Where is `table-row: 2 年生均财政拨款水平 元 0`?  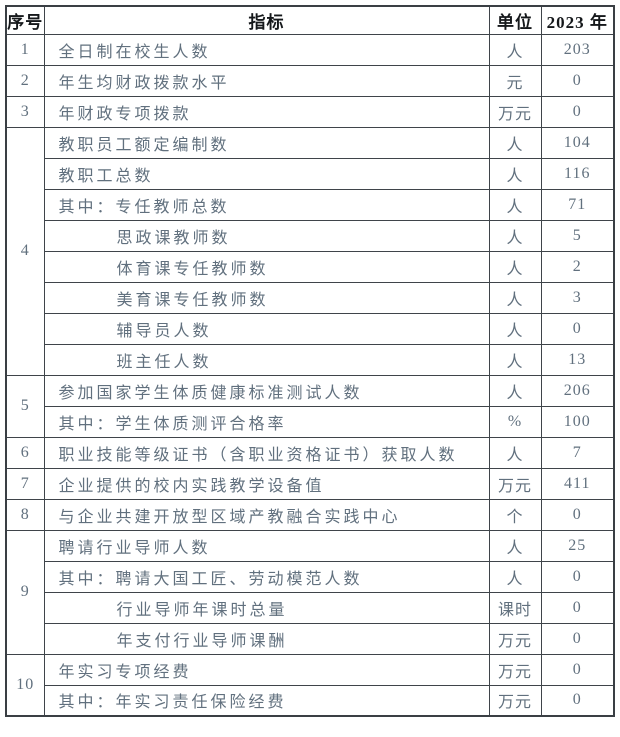
table-row: 2 年生均财政拨款水平 元 0 is located at coordinates (310, 80).